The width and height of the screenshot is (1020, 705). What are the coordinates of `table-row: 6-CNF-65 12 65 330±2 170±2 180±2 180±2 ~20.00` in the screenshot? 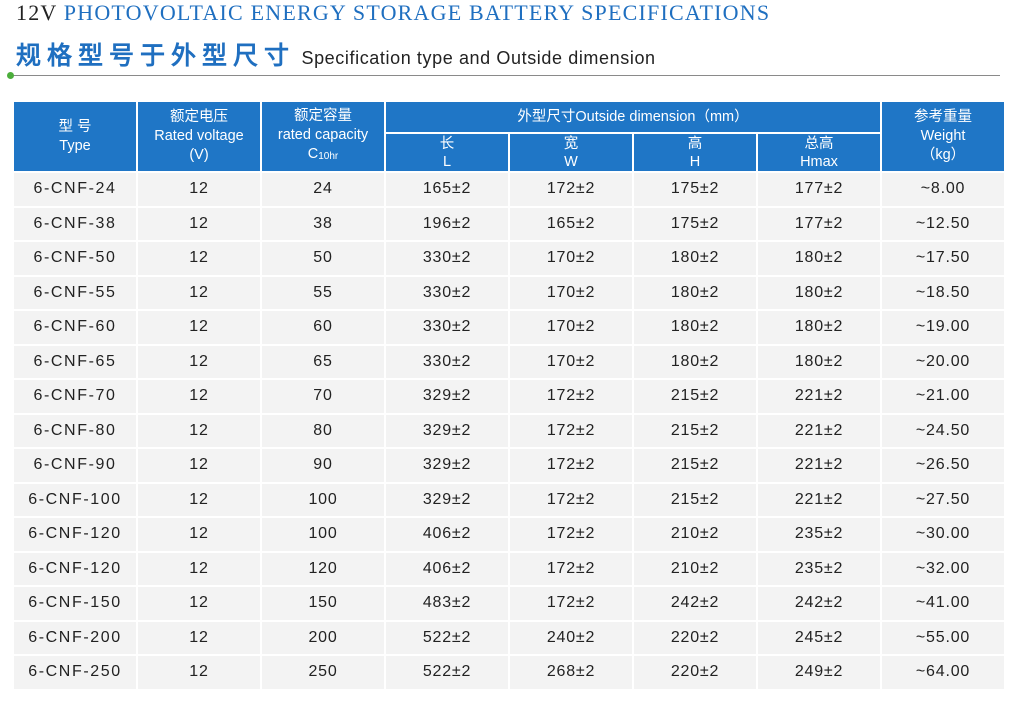 It's located at (509, 361).